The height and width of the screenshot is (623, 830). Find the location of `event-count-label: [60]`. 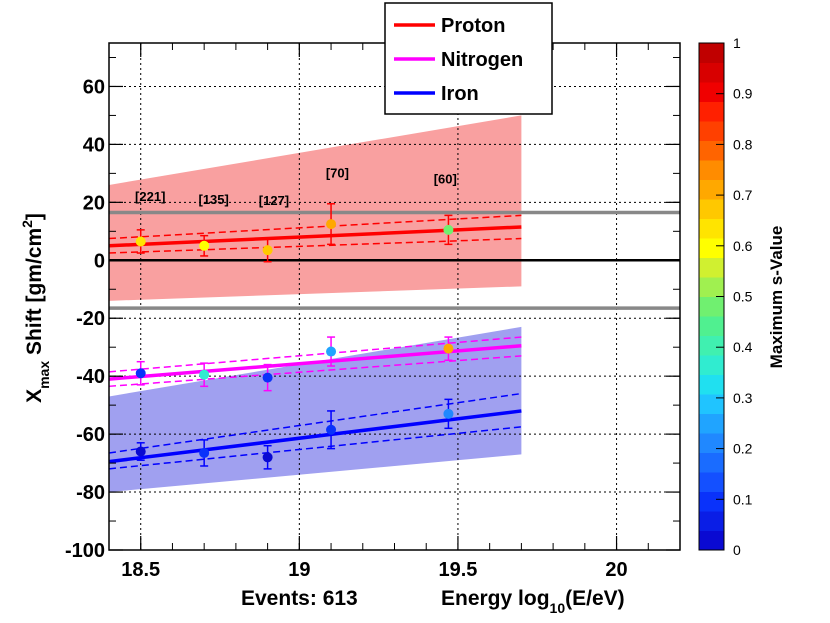

event-count-label: [60] is located at coordinates (445, 179).